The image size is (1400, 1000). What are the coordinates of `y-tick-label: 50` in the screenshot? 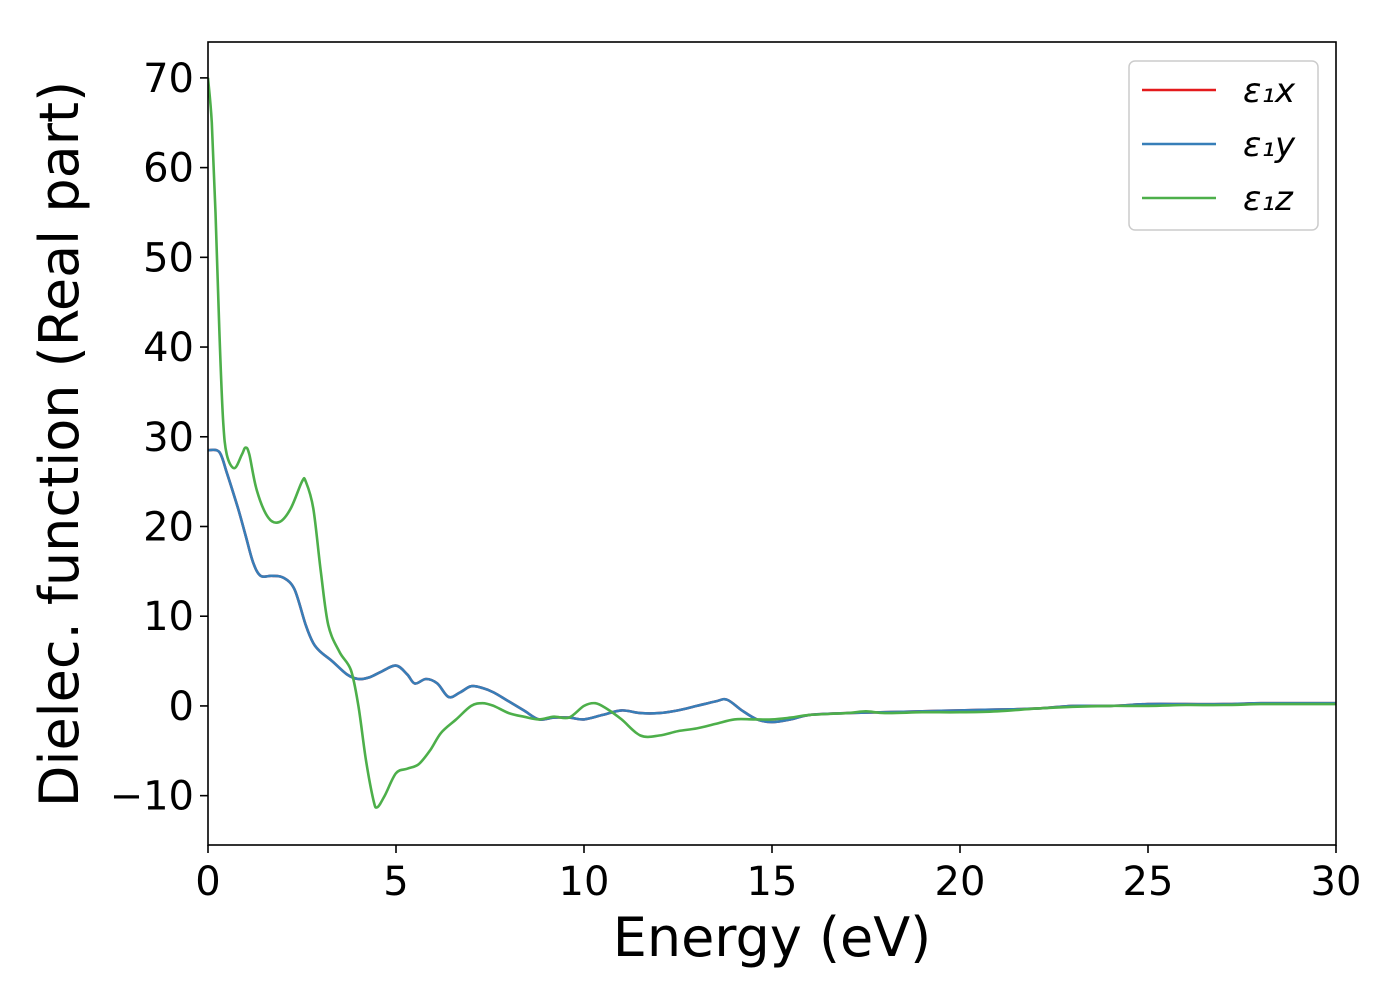 It's located at (168, 258).